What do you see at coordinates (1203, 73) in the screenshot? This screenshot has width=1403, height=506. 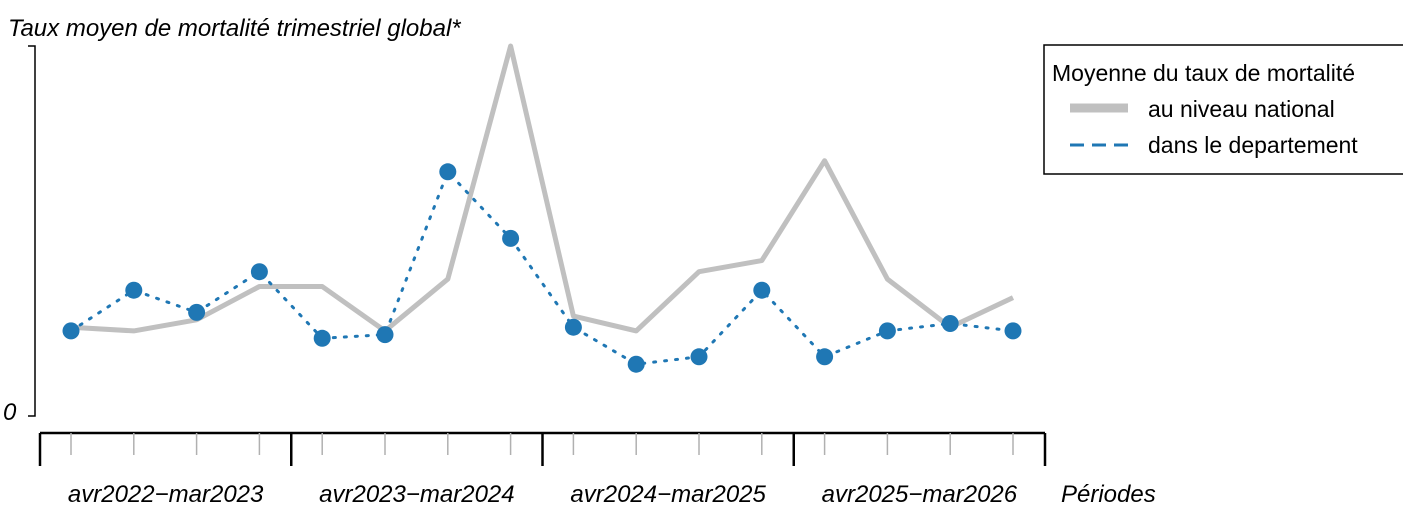 I see `legend-title: Moyenne du taux de mortalité` at bounding box center [1203, 73].